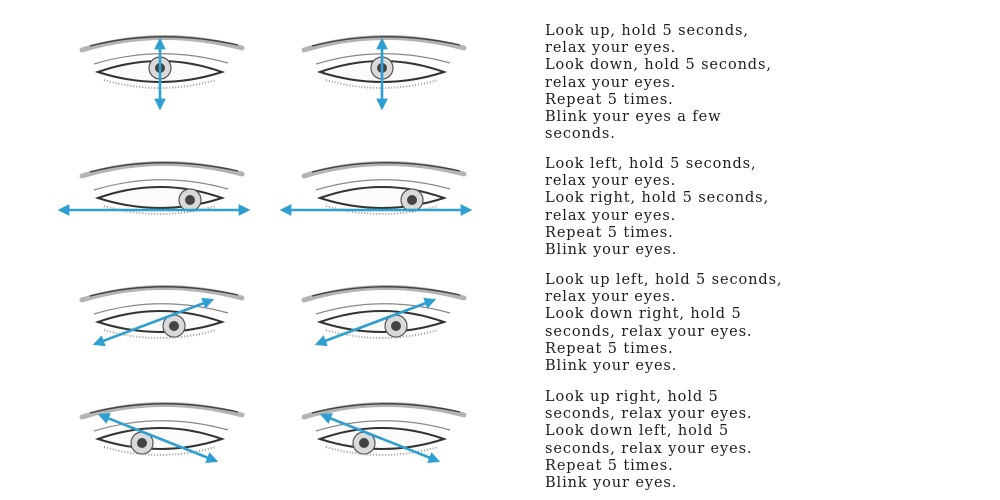 The width and height of the screenshot is (1000, 500). What do you see at coordinates (632, 397) in the screenshot?
I see `instruction-line: Look up right, hold 5` at bounding box center [632, 397].